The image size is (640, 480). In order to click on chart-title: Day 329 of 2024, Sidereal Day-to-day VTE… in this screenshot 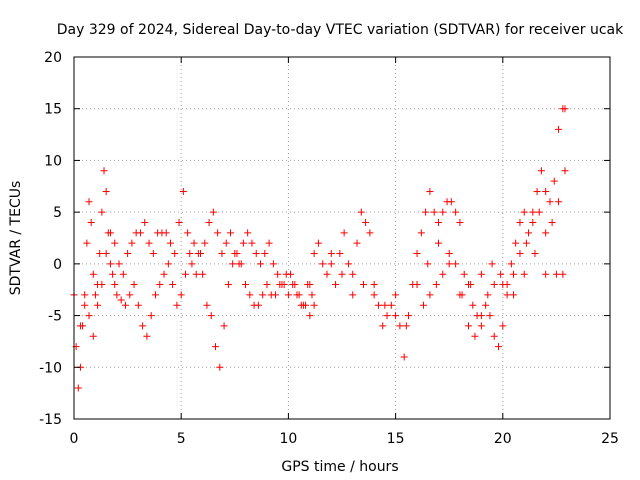, I will do `click(340, 30)`.